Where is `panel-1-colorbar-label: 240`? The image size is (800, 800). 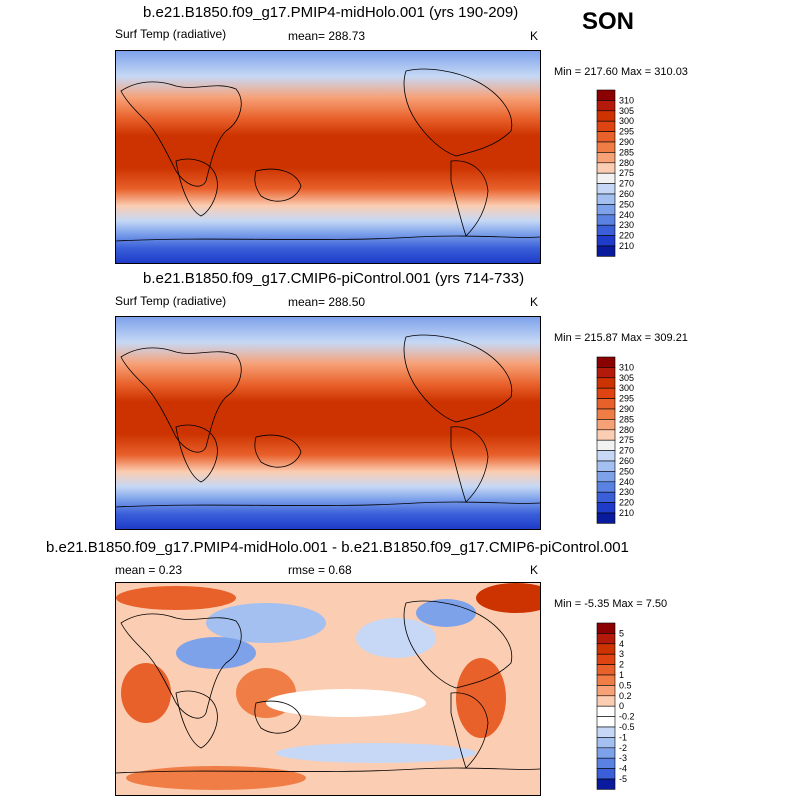 panel-1-colorbar-label: 240 is located at coordinates (626, 215).